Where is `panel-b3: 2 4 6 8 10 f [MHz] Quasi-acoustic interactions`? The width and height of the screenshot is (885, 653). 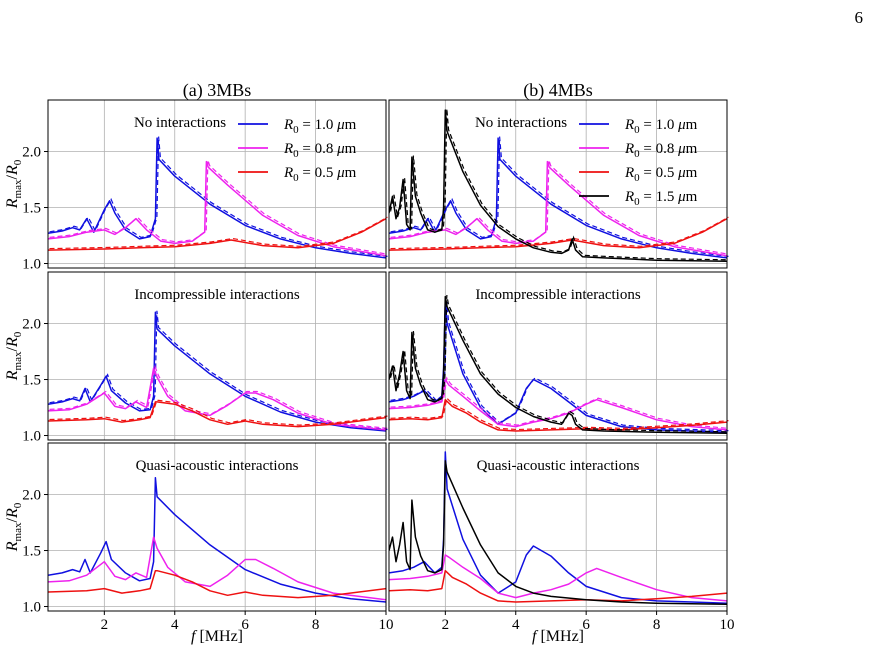
panel-b3: 2 4 6 8 10 f [MHz] Quasi-acoustic interactions is located at coordinates (561, 543).